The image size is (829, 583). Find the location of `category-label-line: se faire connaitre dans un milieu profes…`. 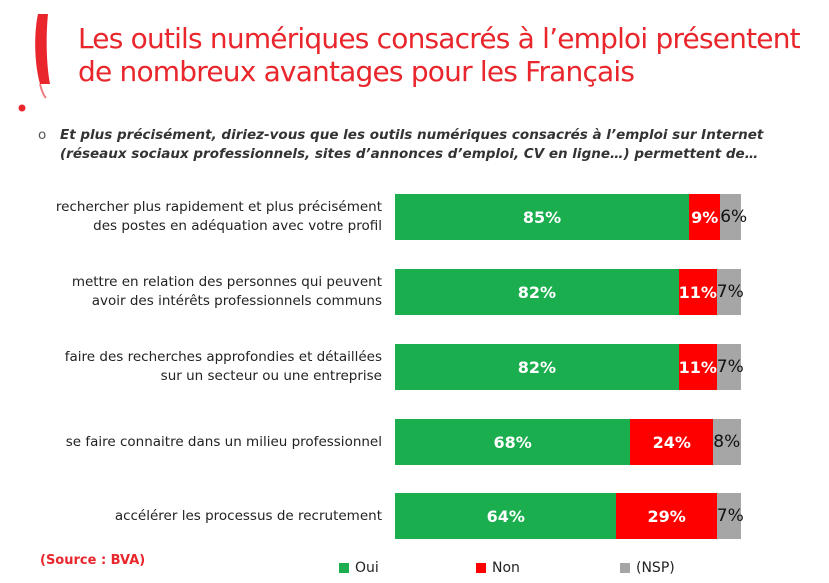

category-label-line: se faire connaitre dans un milieu profes… is located at coordinates (223, 441).